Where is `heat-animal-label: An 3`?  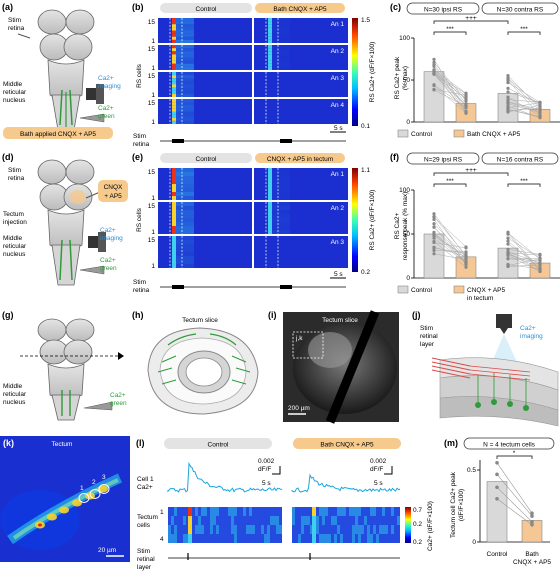
heat-animal-label: An 3 is located at coordinates (338, 78).